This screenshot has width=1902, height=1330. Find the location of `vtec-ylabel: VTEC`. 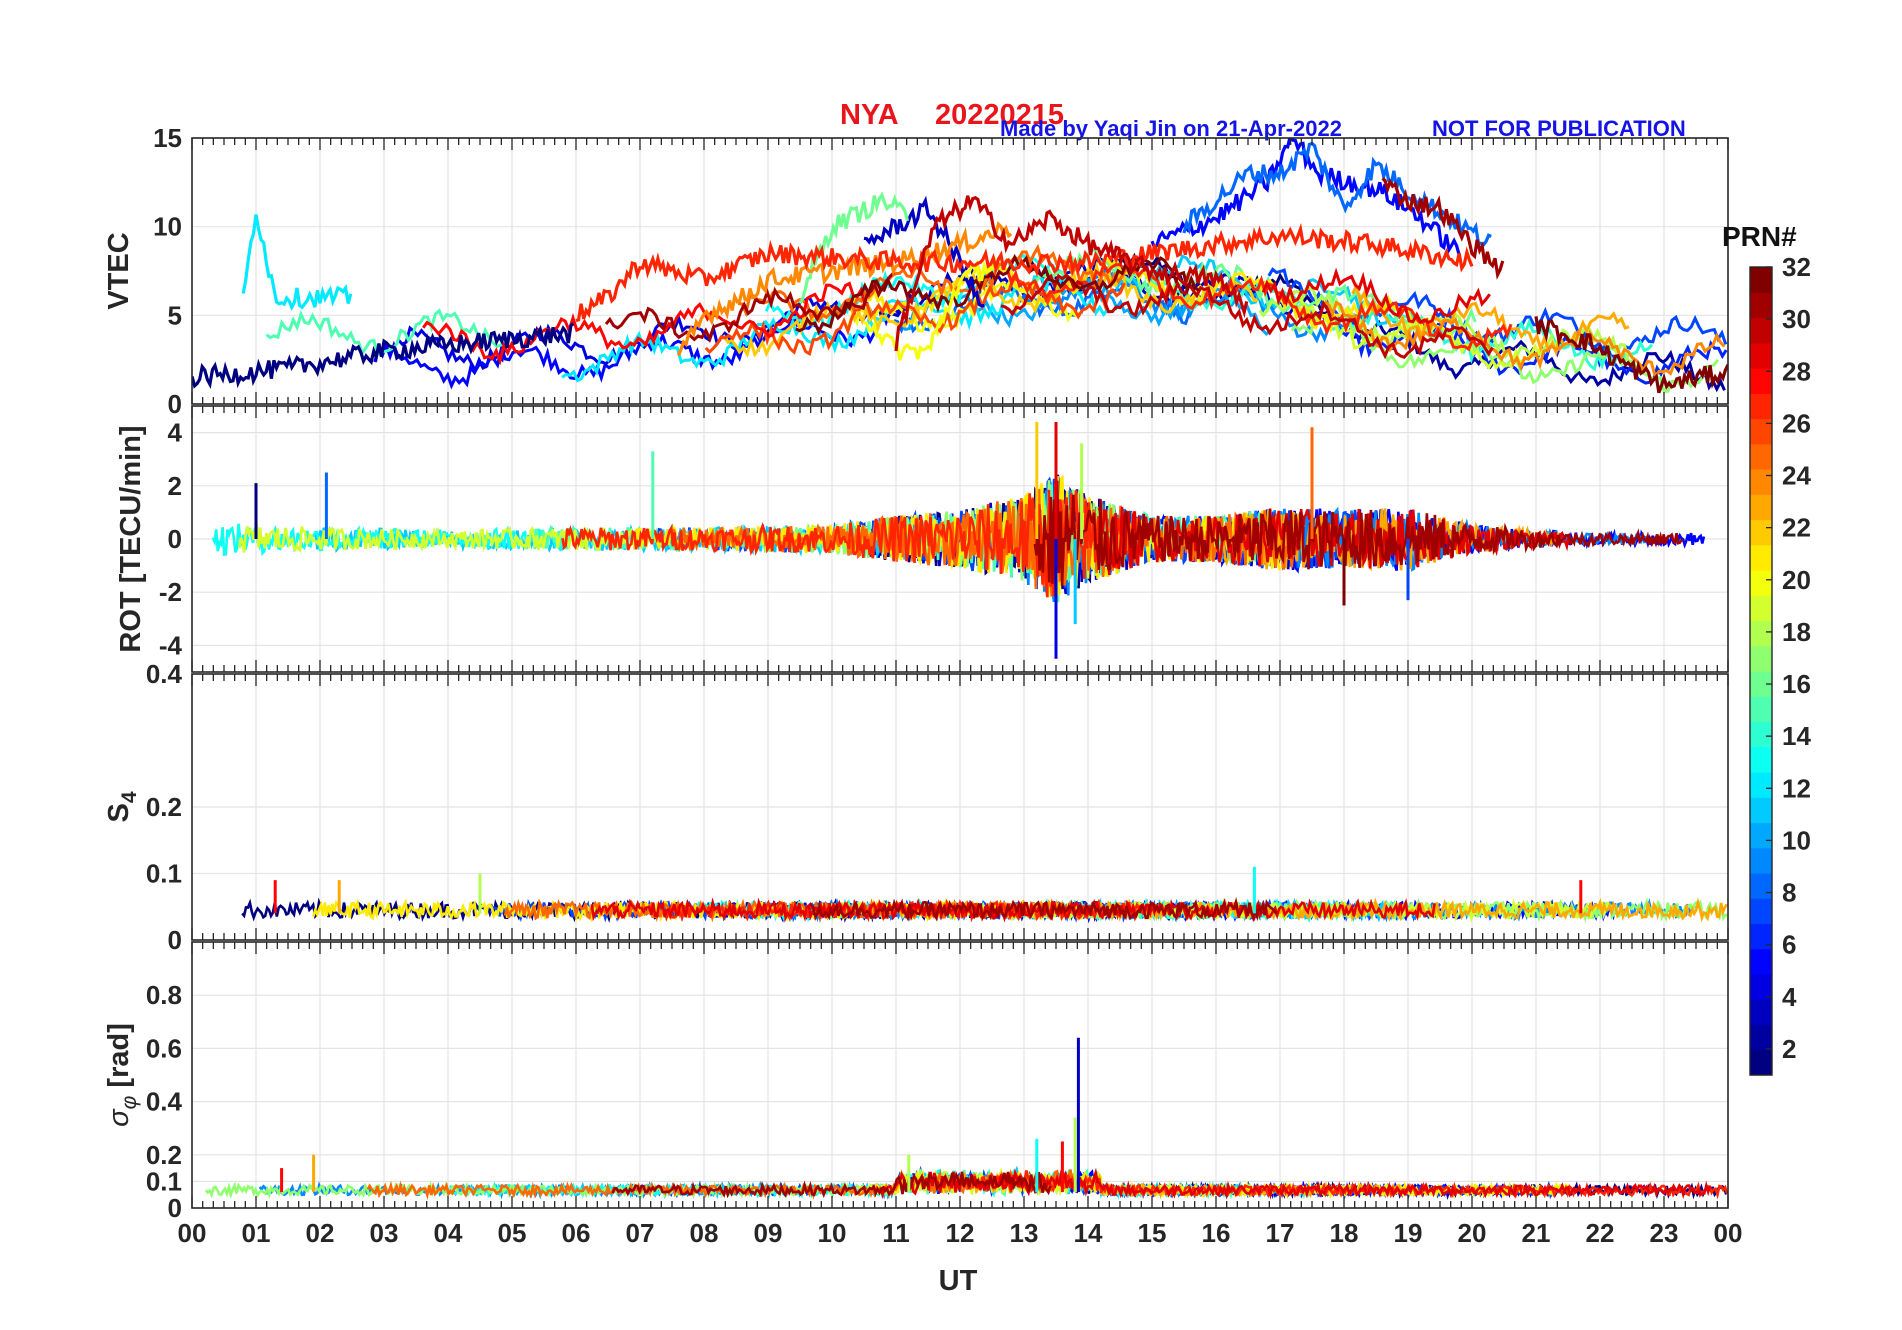

vtec-ylabel: VTEC is located at coordinates (119, 270).